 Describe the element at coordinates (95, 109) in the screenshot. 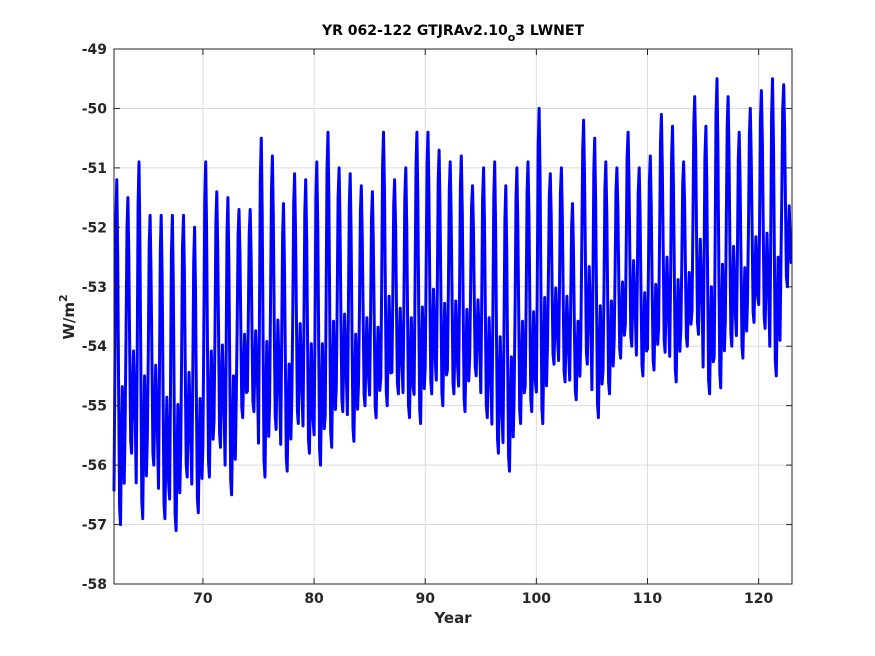

I see `y-tick-label: -50` at that location.